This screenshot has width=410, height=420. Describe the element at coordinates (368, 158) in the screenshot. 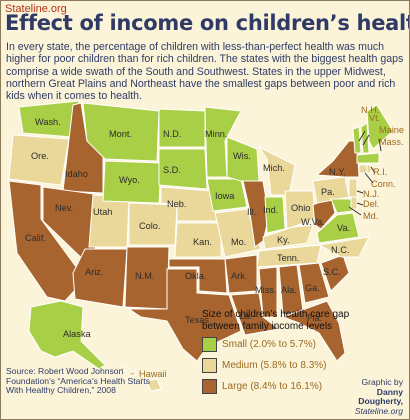

I see `state-mass` at that location.